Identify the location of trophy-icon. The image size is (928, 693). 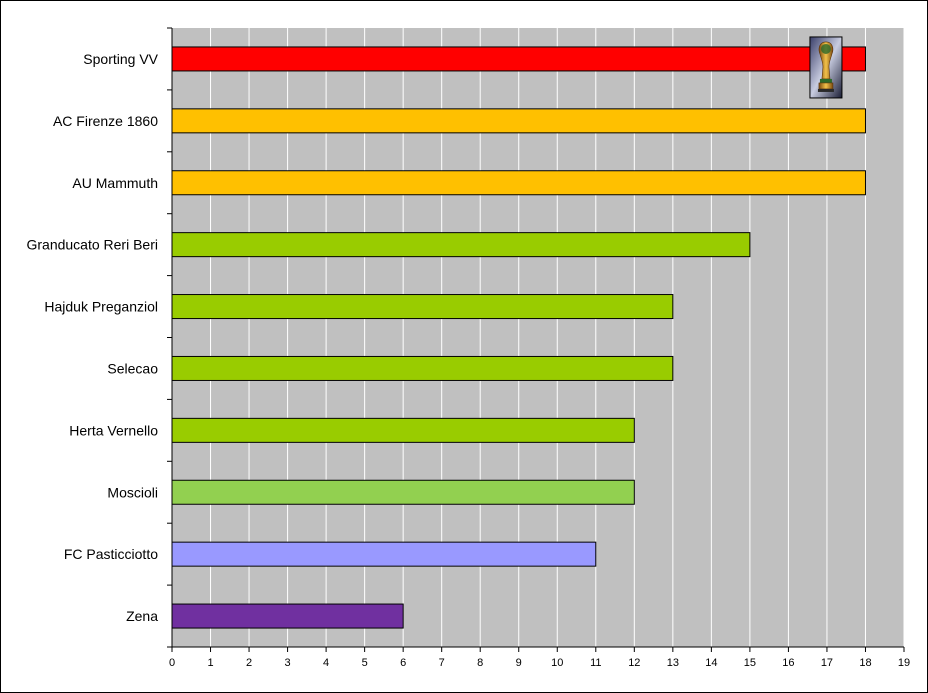
(826, 67).